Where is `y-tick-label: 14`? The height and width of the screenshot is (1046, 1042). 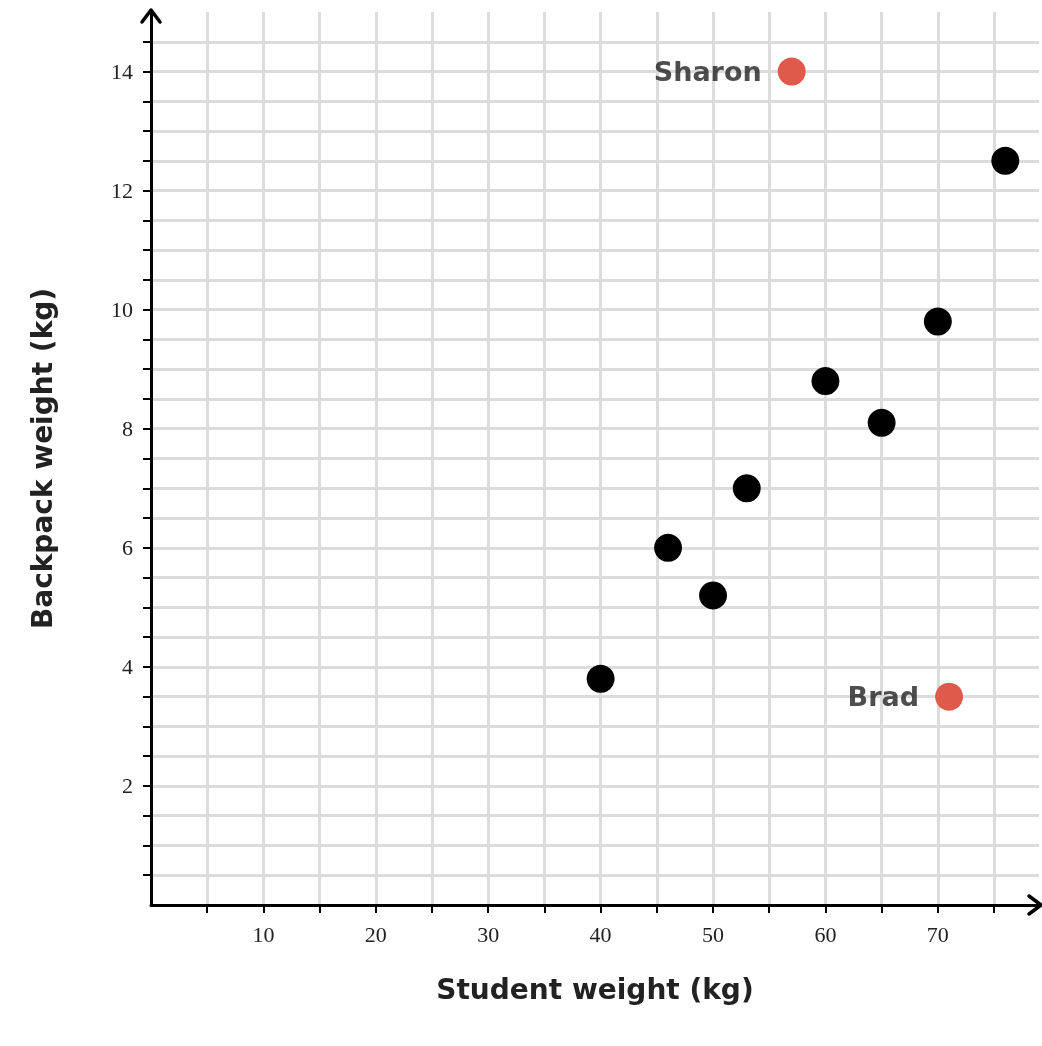
y-tick-label: 14 is located at coordinates (122, 72).